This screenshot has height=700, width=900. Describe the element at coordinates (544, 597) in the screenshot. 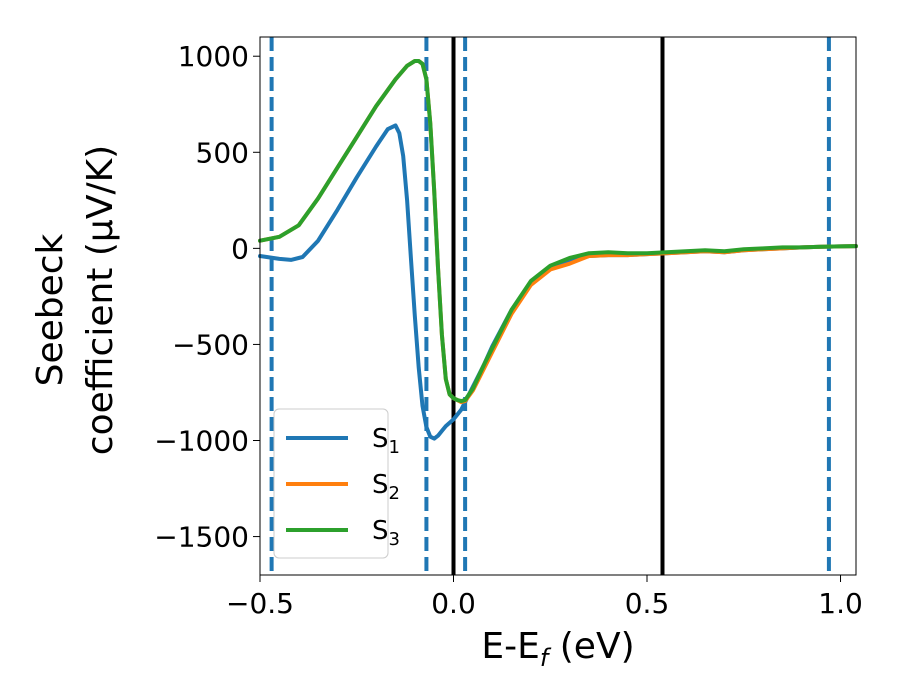

I see `x-axis-ticks: −0.5 0.0 0.5 1.0` at that location.